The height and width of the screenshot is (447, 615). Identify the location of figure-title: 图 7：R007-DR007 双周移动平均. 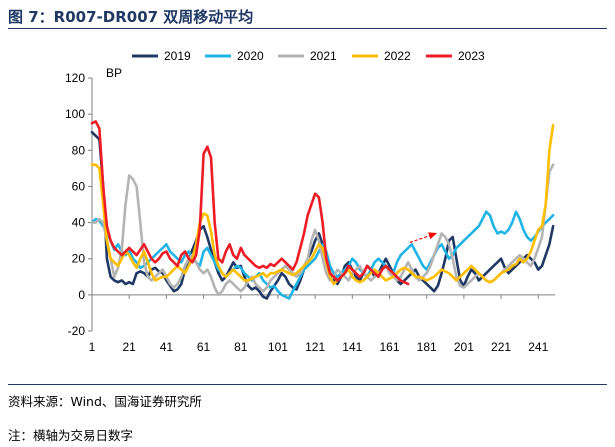
(130, 16).